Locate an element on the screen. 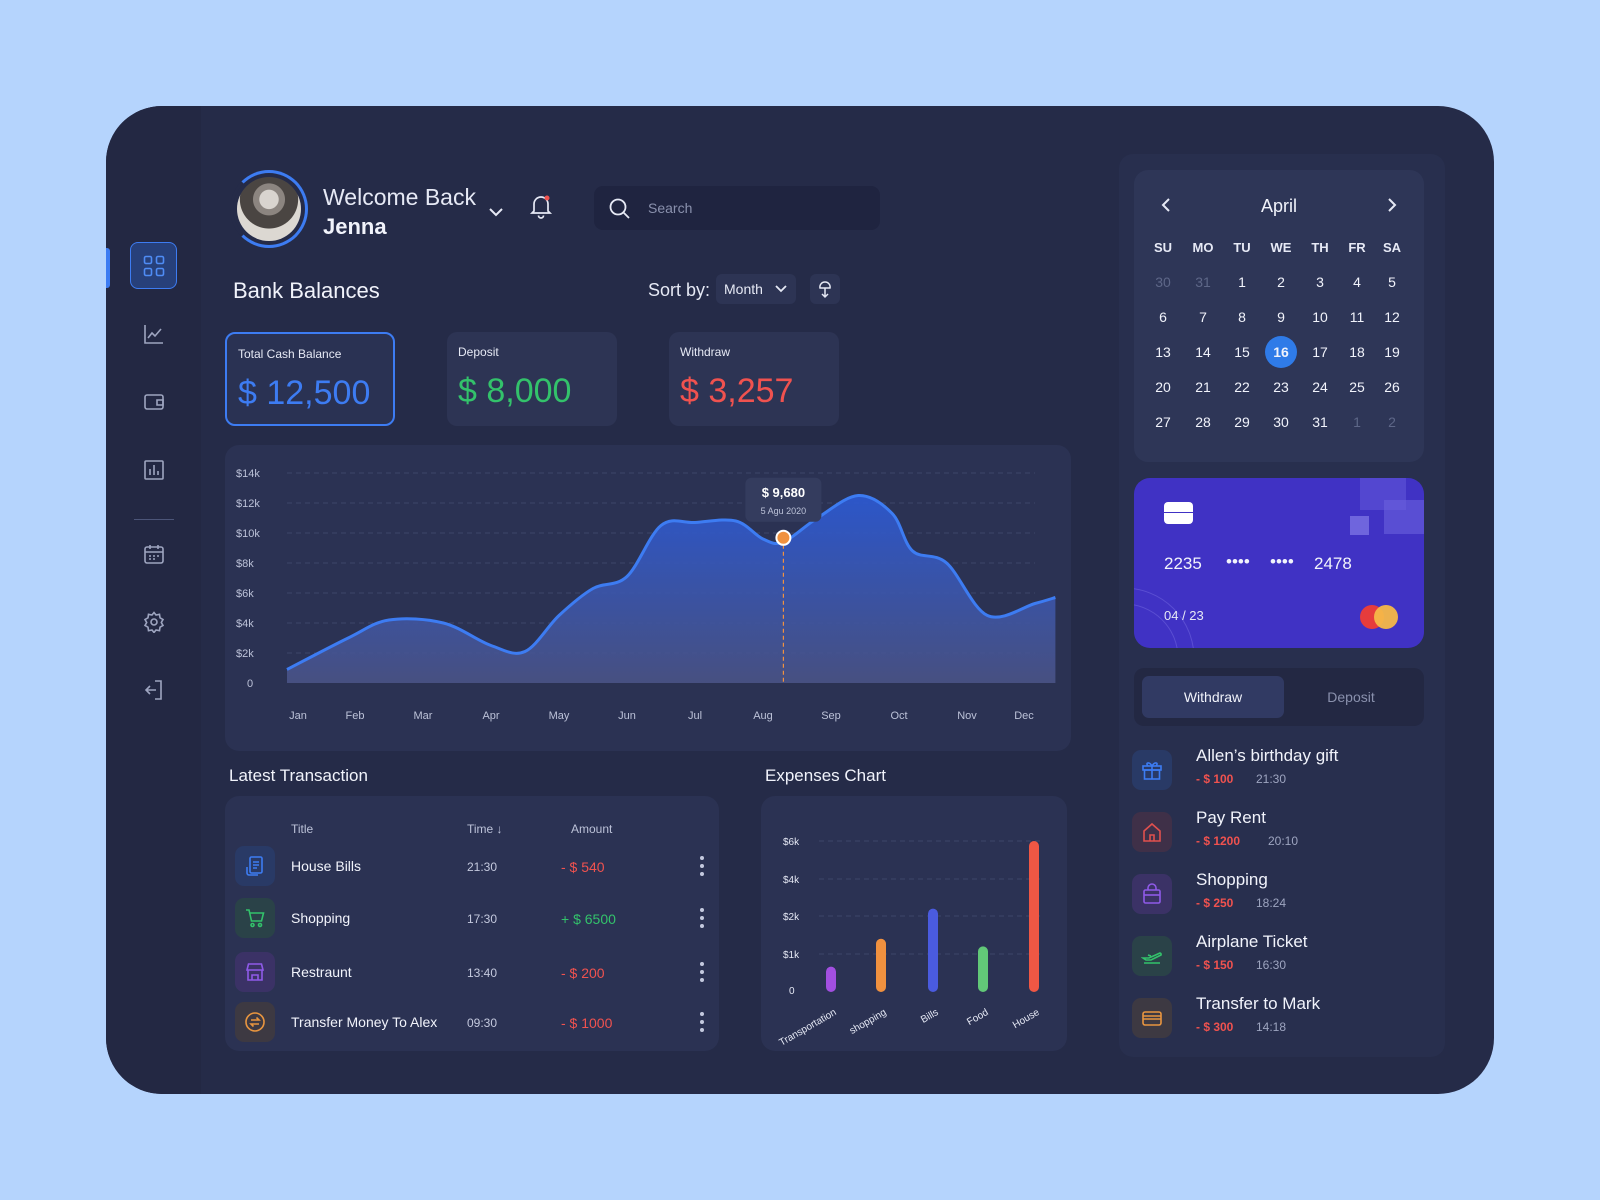 This screenshot has width=1600, height=1200. calendar-day: 25 is located at coordinates (1357, 387).